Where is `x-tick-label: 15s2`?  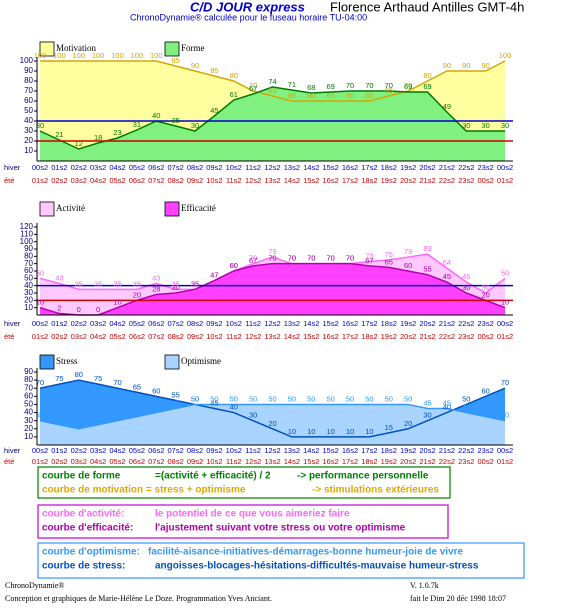 x-tick-label: 15s2 is located at coordinates (330, 167).